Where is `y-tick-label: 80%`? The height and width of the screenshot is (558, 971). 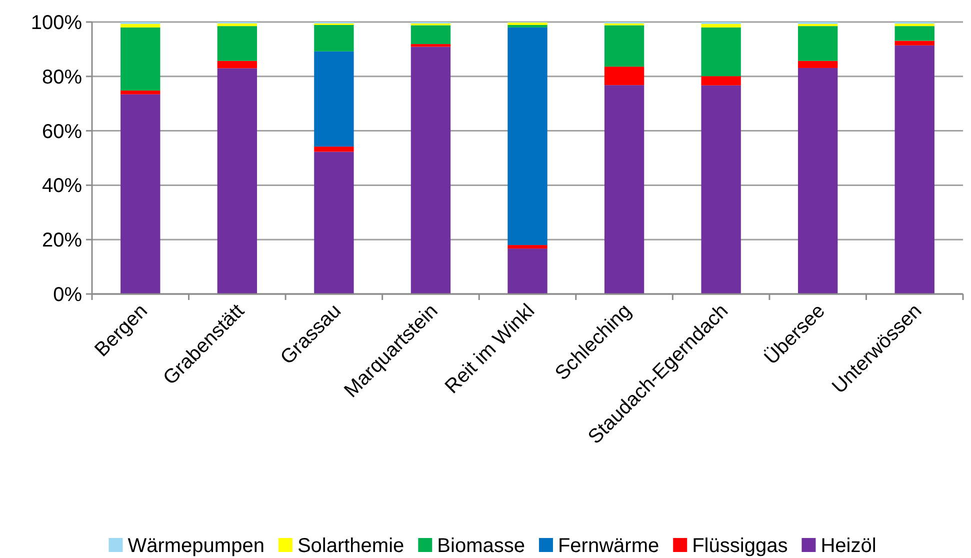
y-tick-label: 80% is located at coordinates (62, 77).